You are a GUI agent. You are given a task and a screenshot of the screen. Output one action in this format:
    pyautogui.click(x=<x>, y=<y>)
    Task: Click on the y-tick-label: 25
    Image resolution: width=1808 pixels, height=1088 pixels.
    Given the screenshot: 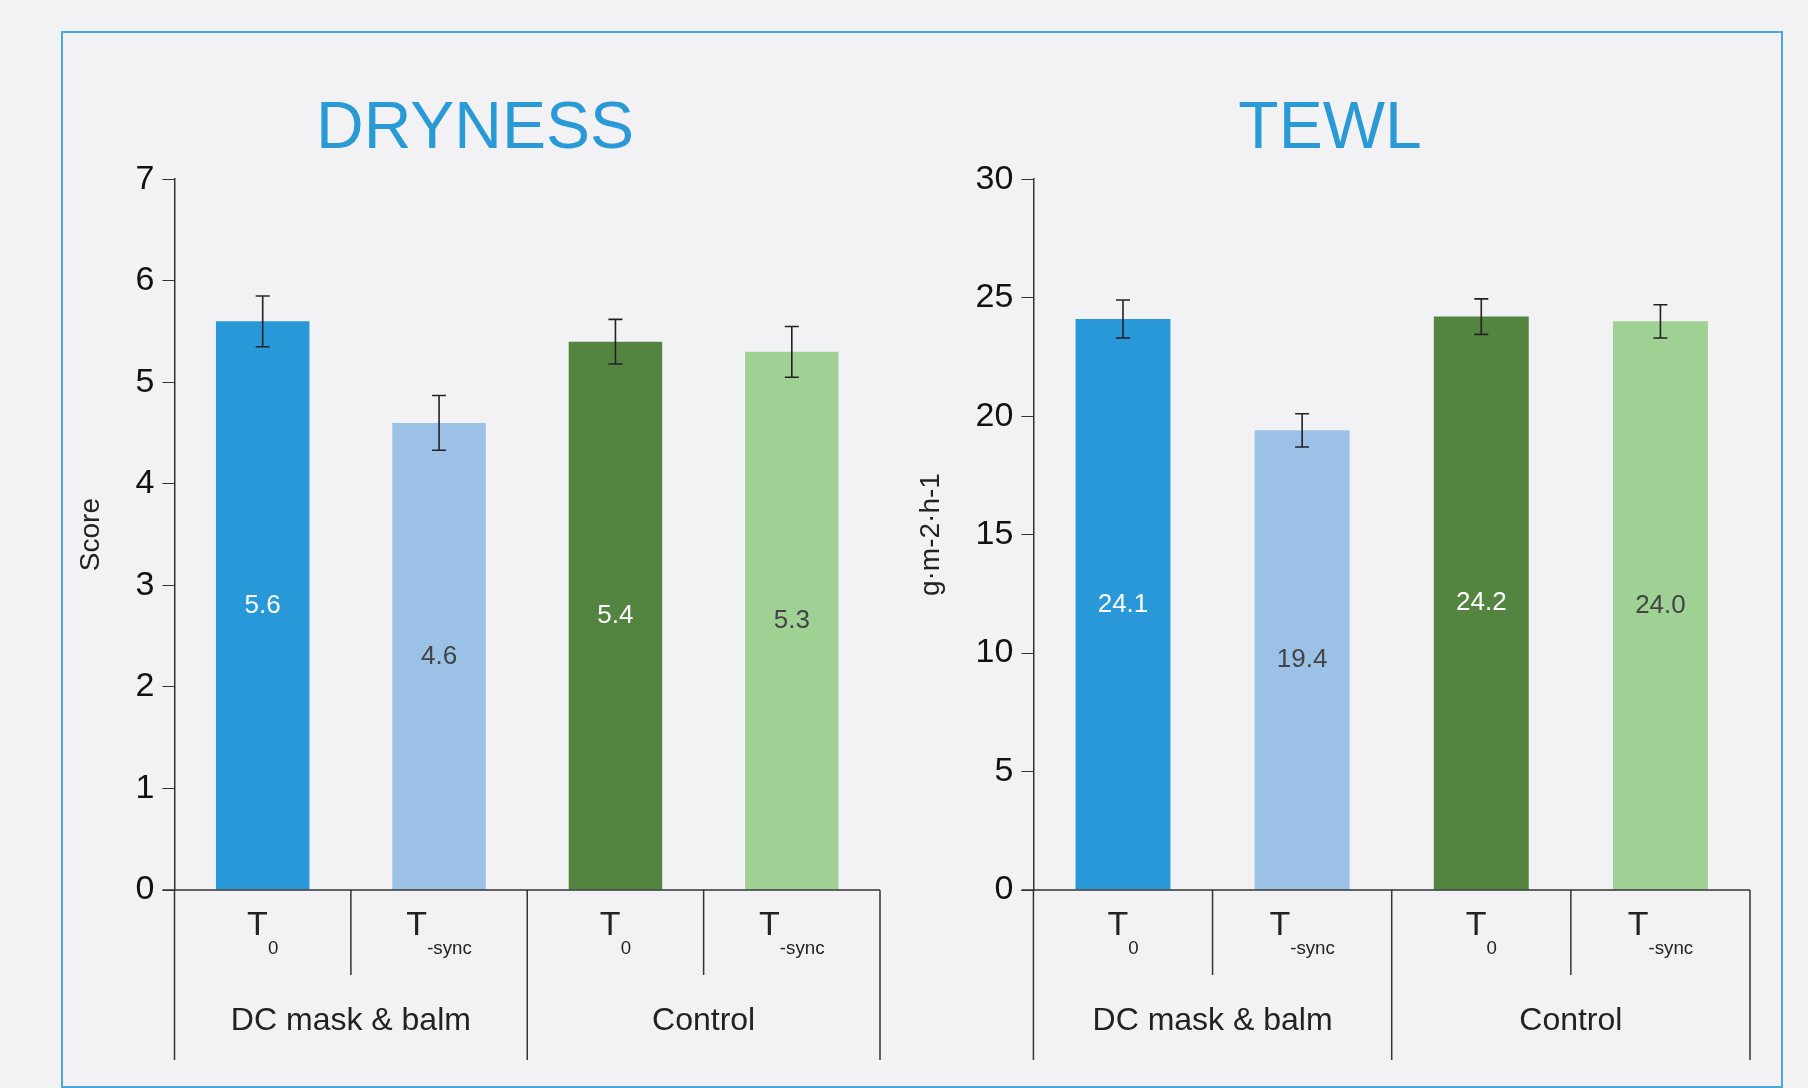 What is the action you would take?
    pyautogui.click(x=994, y=295)
    